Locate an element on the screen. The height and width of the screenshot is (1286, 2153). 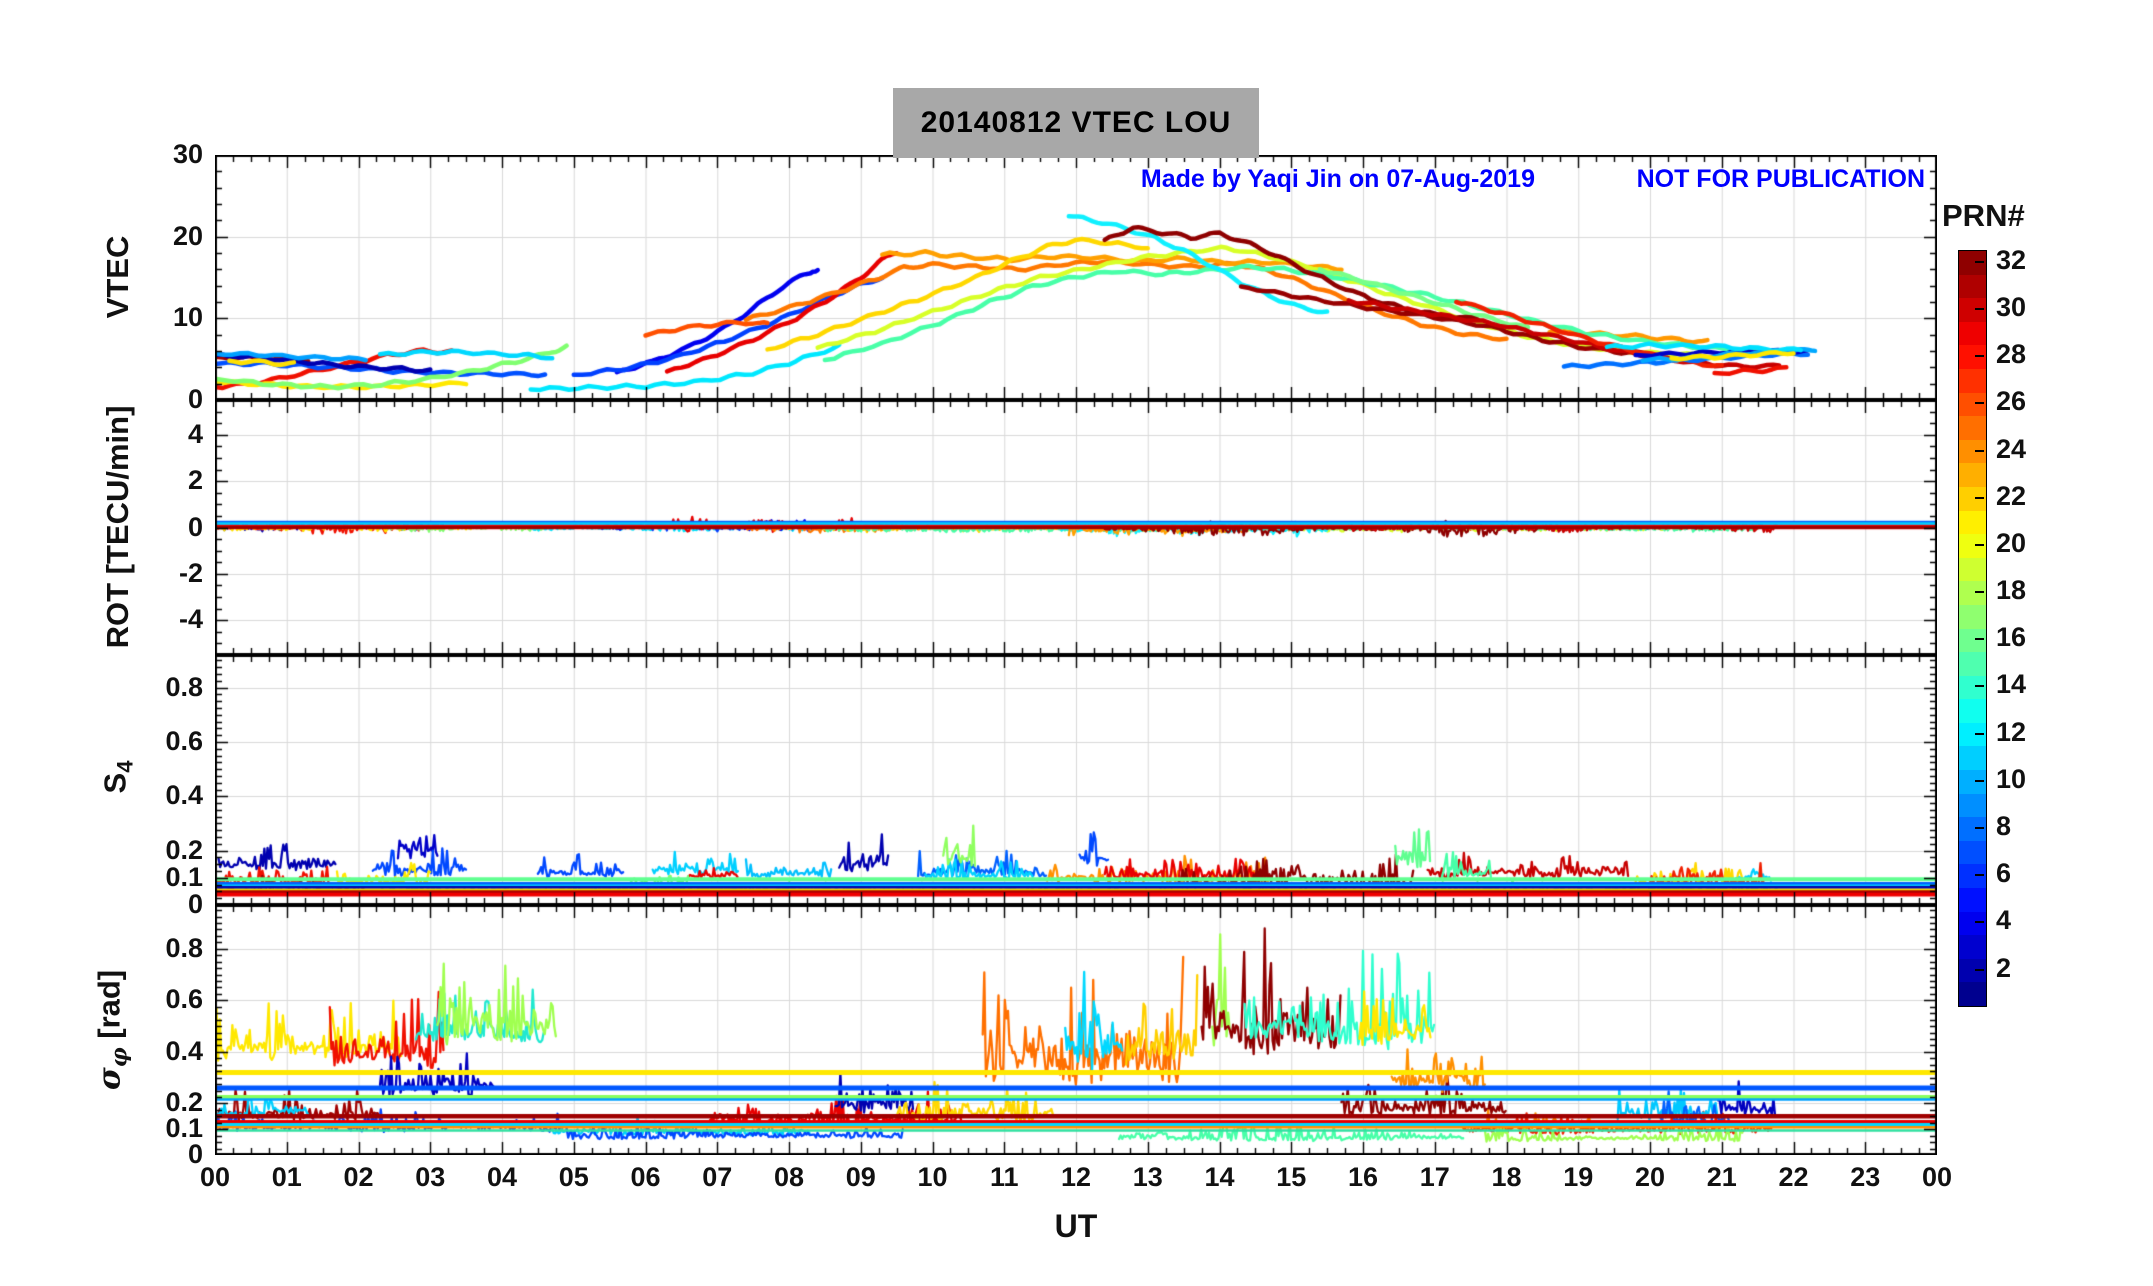
x-tick-label: 18 is located at coordinates (1506, 1177).